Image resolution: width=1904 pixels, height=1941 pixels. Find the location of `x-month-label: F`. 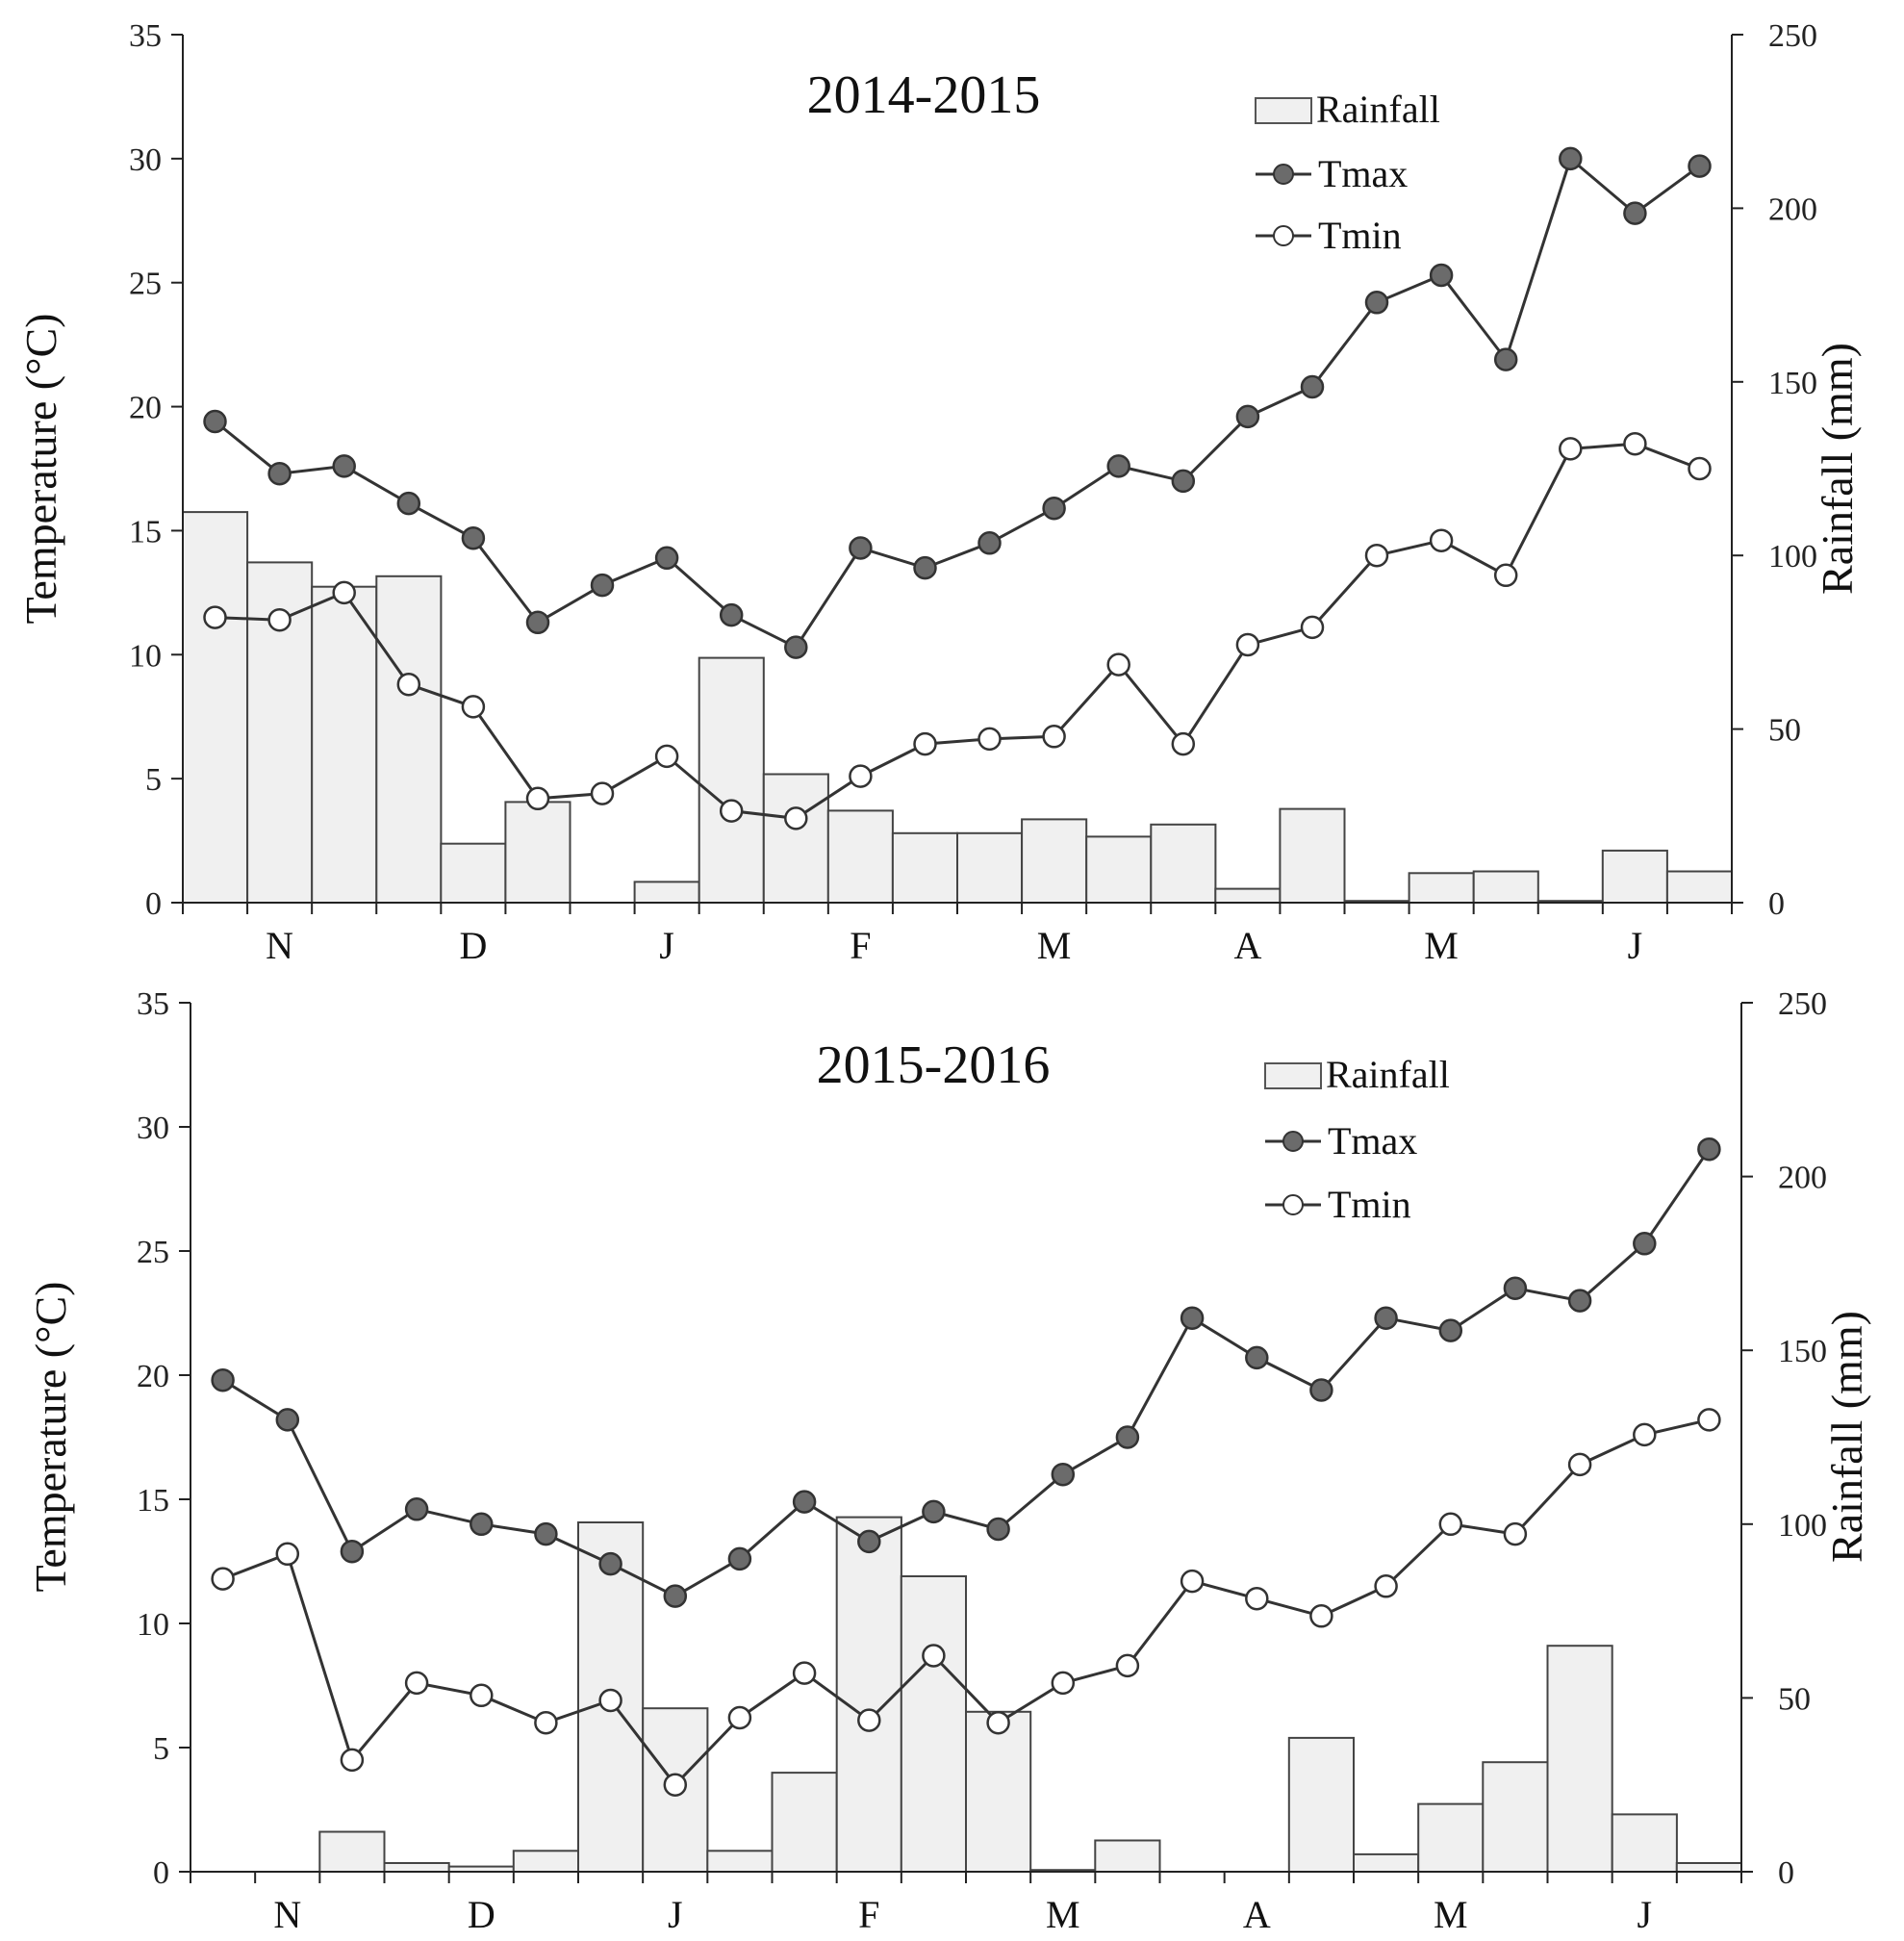

x-month-label: F is located at coordinates (868, 1914).